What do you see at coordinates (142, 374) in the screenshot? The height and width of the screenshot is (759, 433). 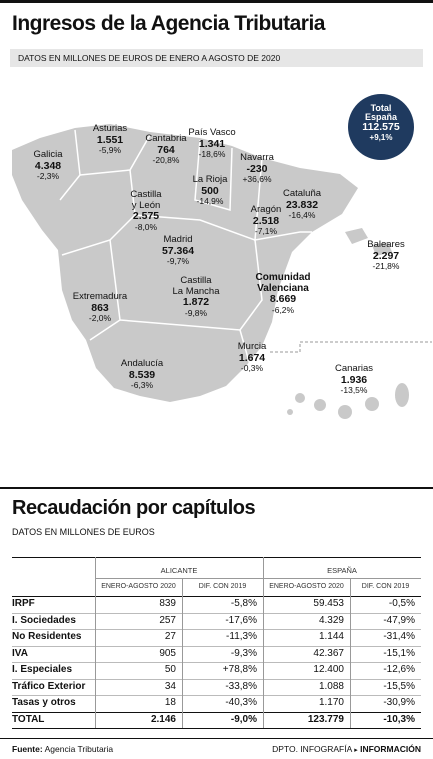 I see `region-label: Andalucía 8.539 -6,3%` at bounding box center [142, 374].